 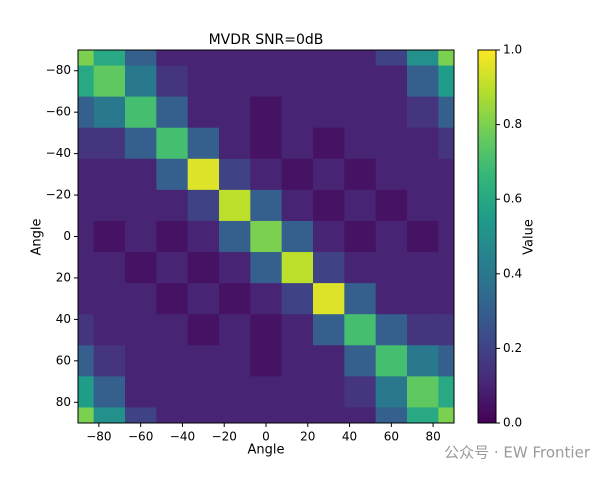 What do you see at coordinates (512, 124) in the screenshot?
I see `colorbar-tick-label: 0.8` at bounding box center [512, 124].